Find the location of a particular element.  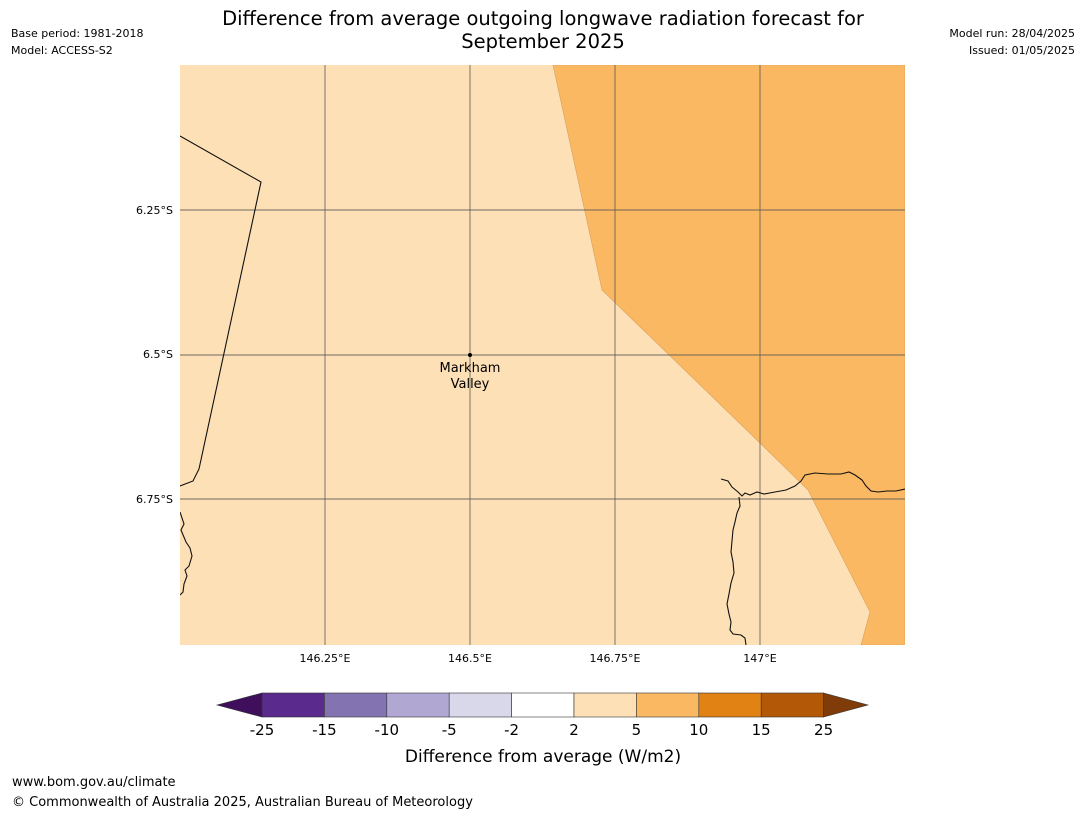

map-title-line2: September 2025 is located at coordinates (543, 41).